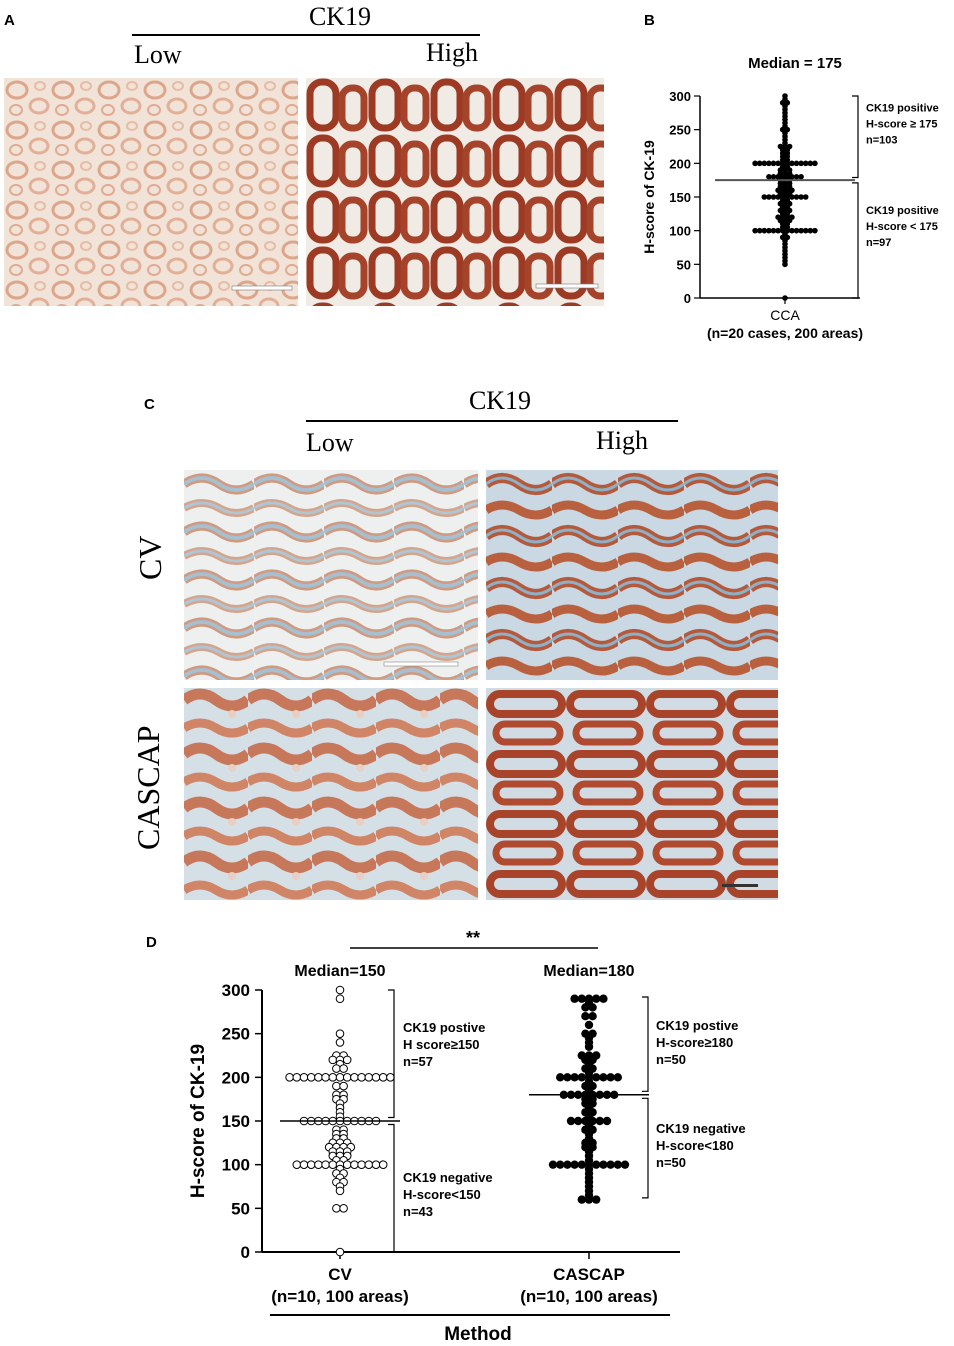 This screenshot has height=1346, width=954. I want to click on chart-d-ylabel: H-score of CK-19, so click(198, 1121).